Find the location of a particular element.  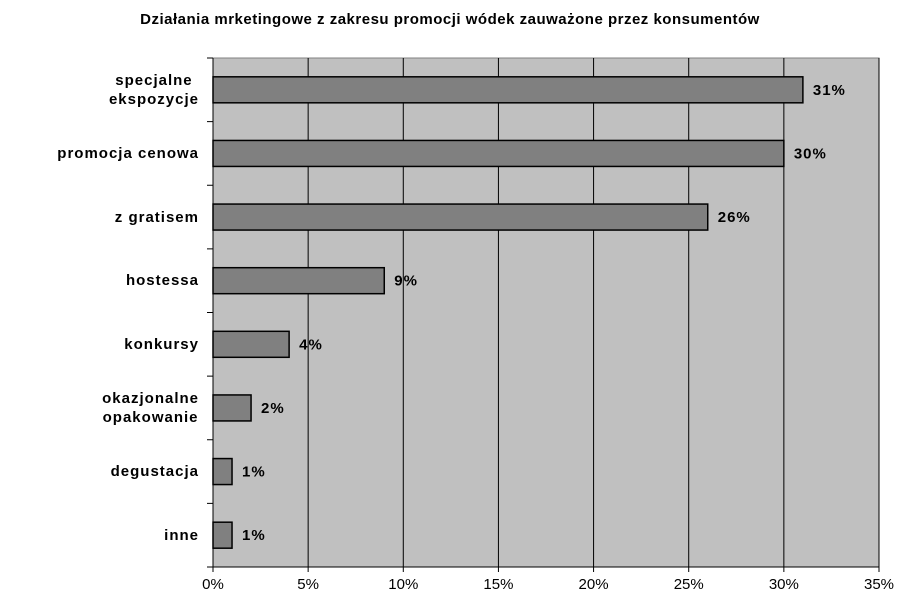

data-label: 9% is located at coordinates (406, 281).